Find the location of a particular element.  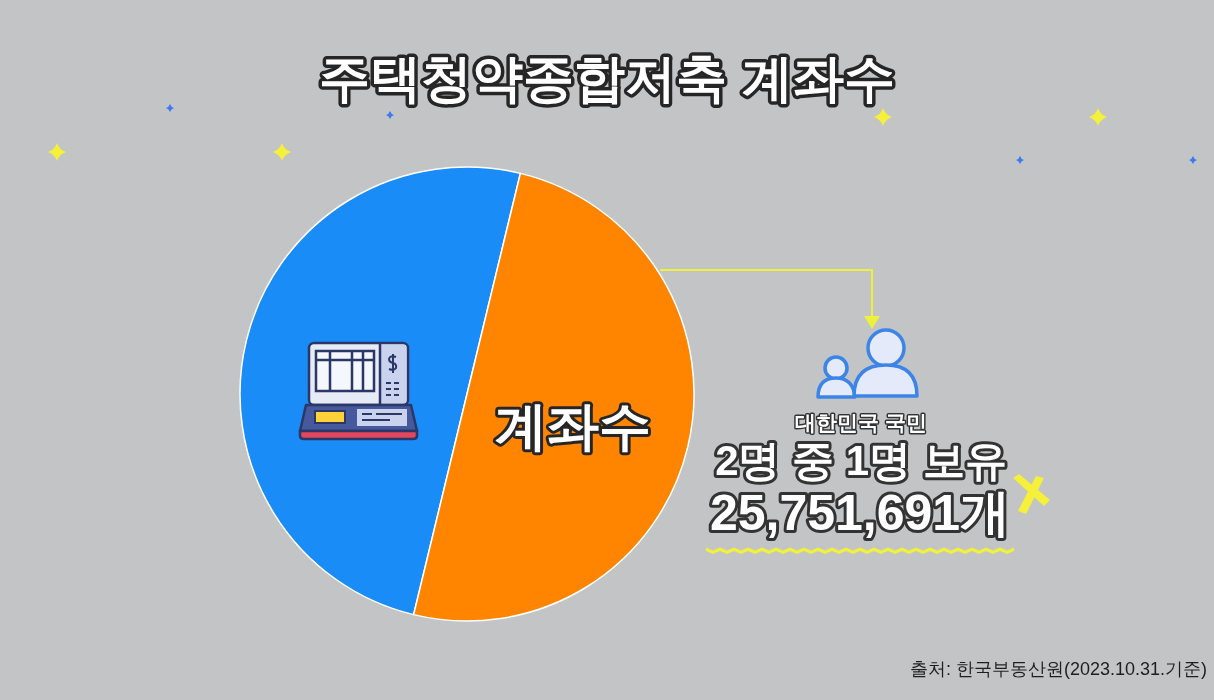

slice-label: 계좌수 is located at coordinates (572, 425).